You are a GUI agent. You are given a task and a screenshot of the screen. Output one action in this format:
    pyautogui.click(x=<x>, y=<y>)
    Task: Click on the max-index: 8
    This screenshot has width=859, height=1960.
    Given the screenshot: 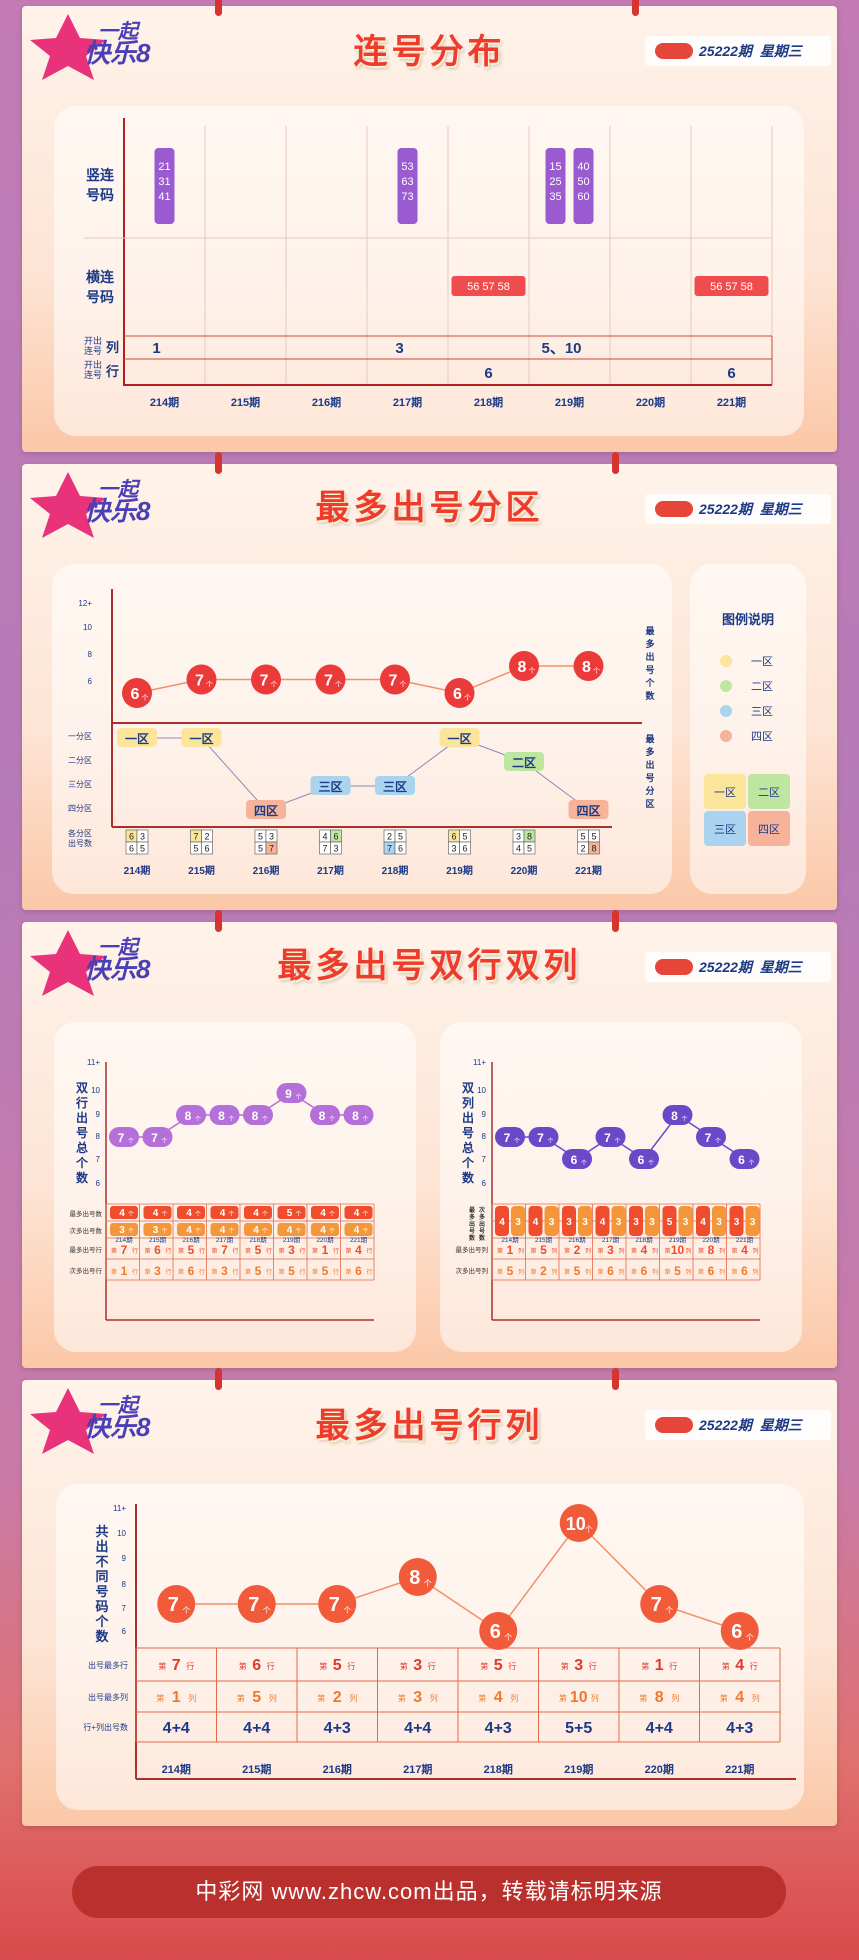 What is the action you would take?
    pyautogui.click(x=711, y=1250)
    